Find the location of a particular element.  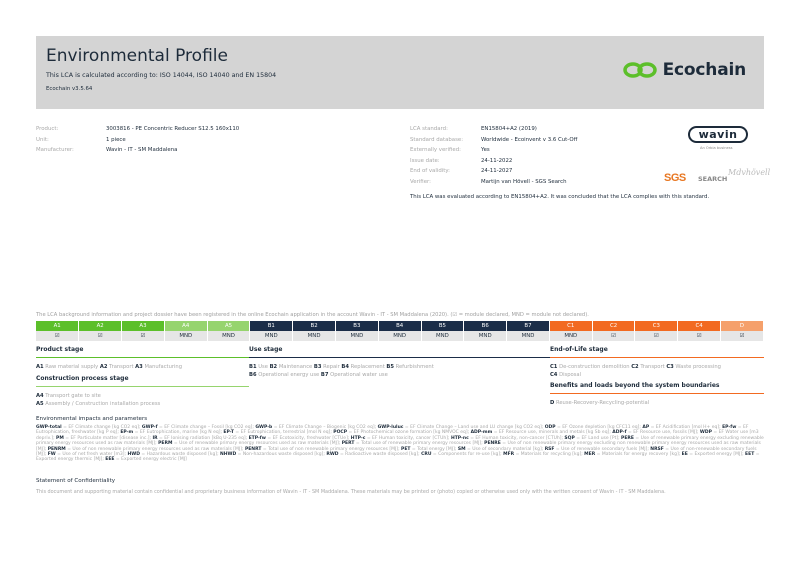

abbreviation-term: AP is located at coordinates (646, 427).